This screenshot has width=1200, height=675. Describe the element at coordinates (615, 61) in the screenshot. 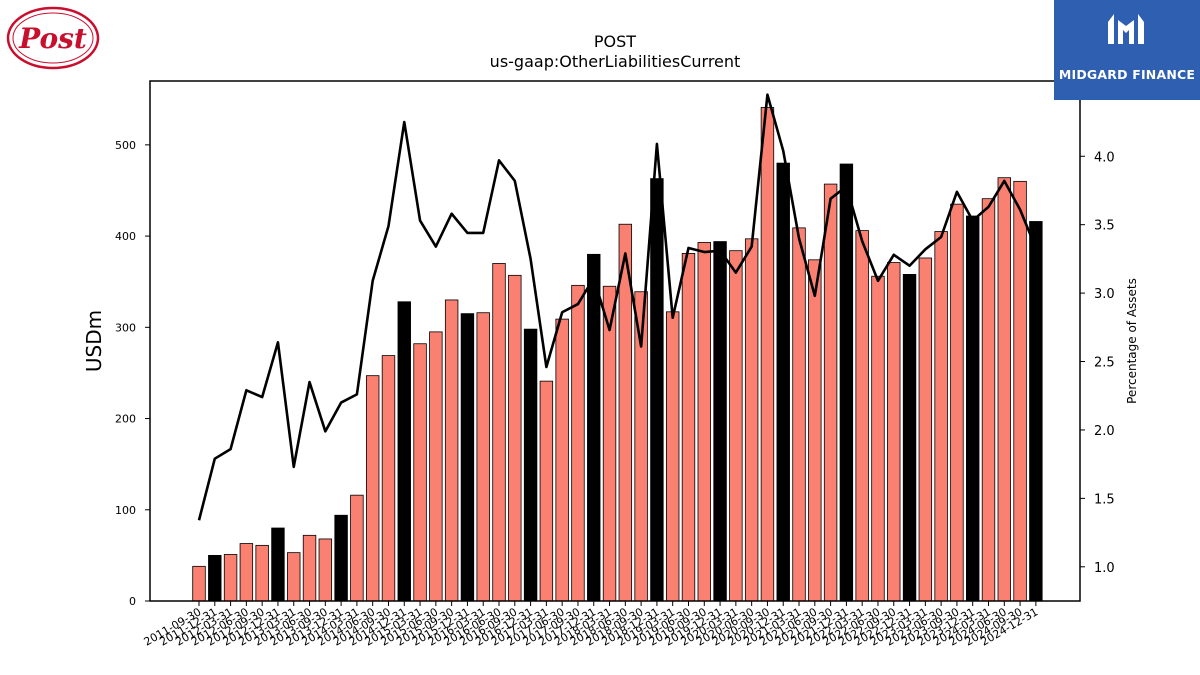

I see `chart-subtitle: us-gaap:OtherLiabilitiesCurrent` at that location.